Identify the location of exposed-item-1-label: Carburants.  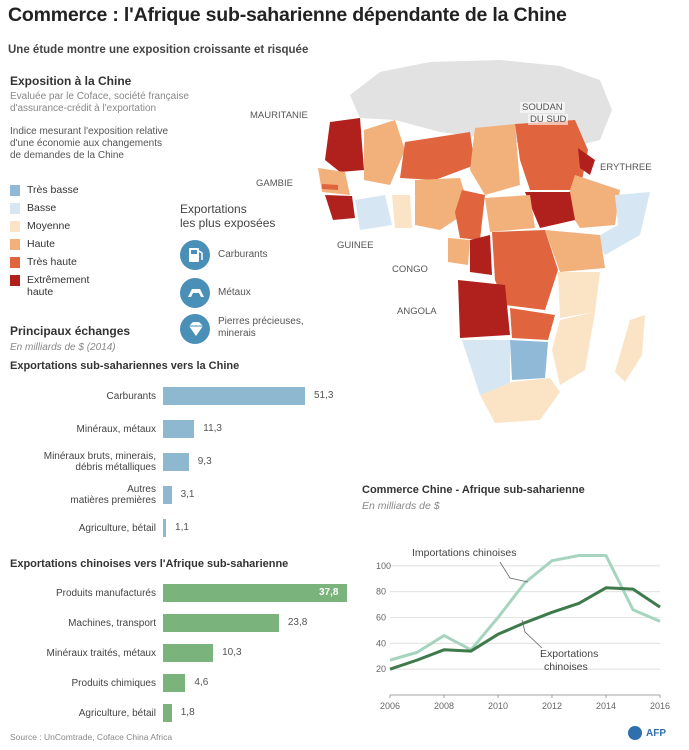
(243, 254).